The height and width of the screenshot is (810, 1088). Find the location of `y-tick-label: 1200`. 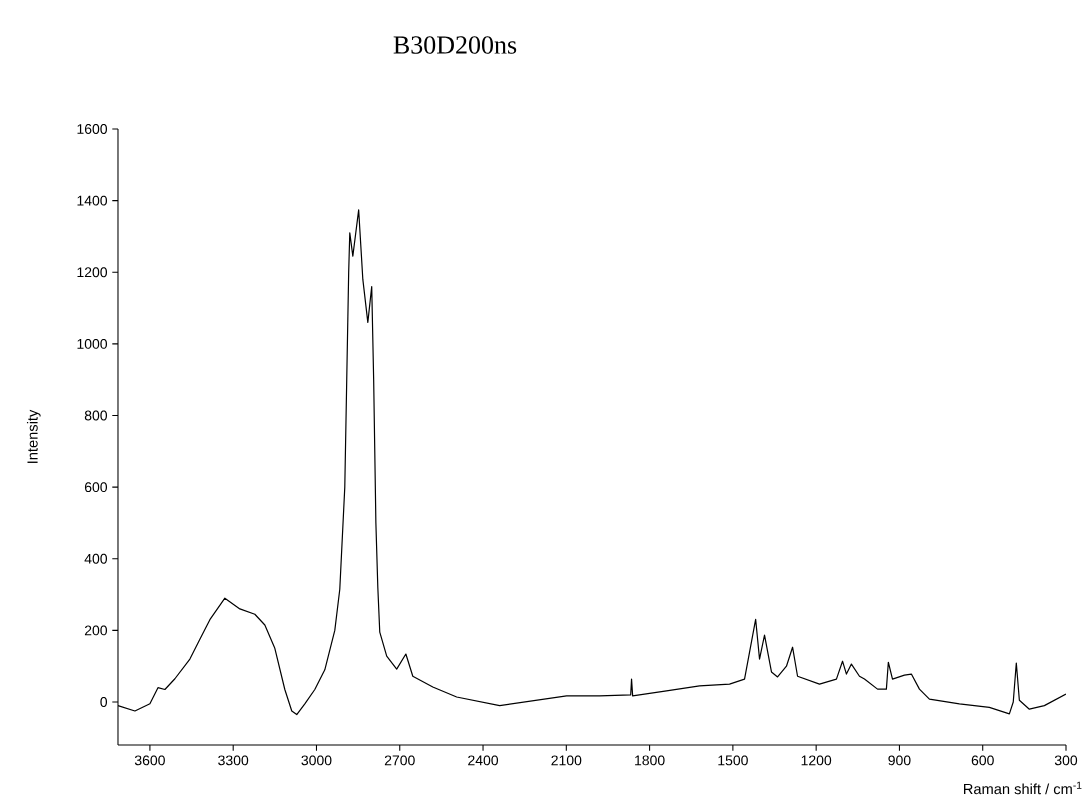

y-tick-label: 1200 is located at coordinates (92, 272).